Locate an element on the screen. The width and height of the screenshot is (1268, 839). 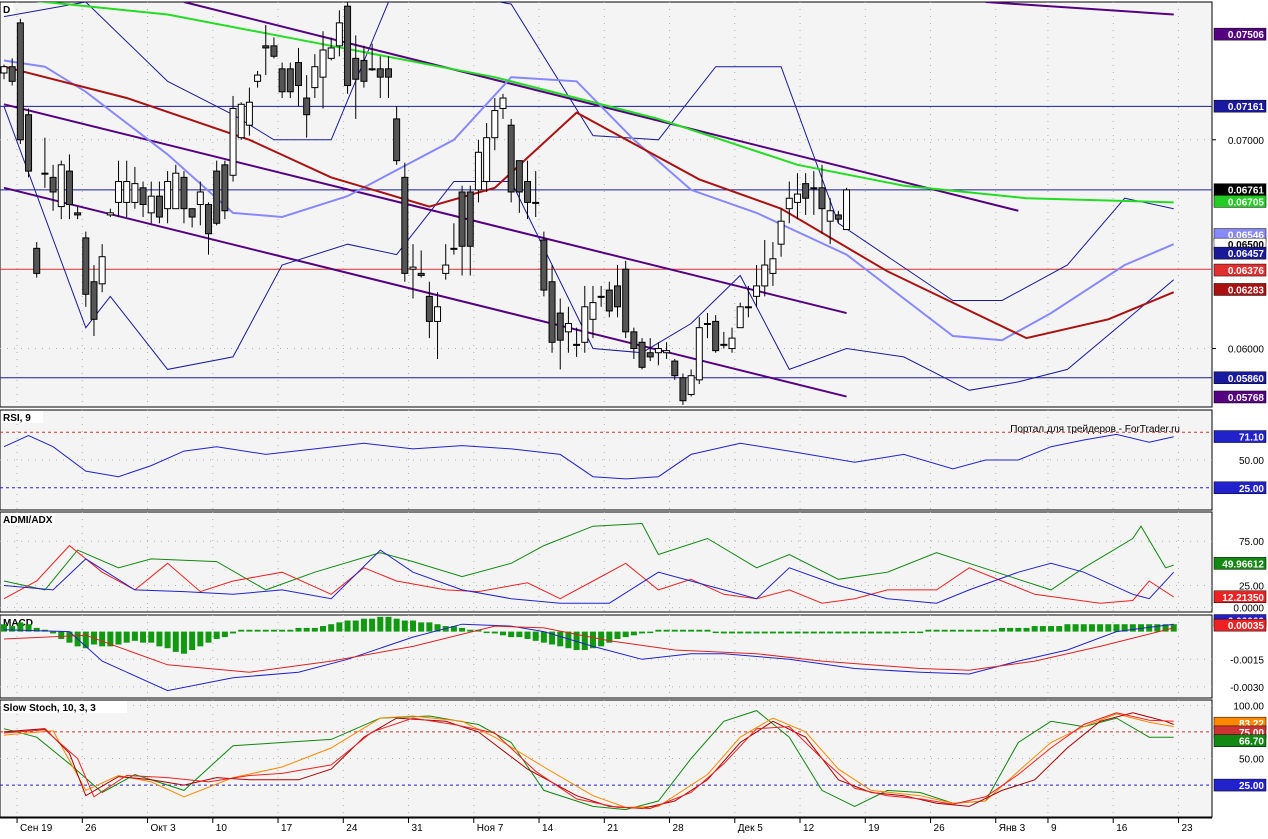
stoch-badge: 25.00 is located at coordinates (1251, 786).